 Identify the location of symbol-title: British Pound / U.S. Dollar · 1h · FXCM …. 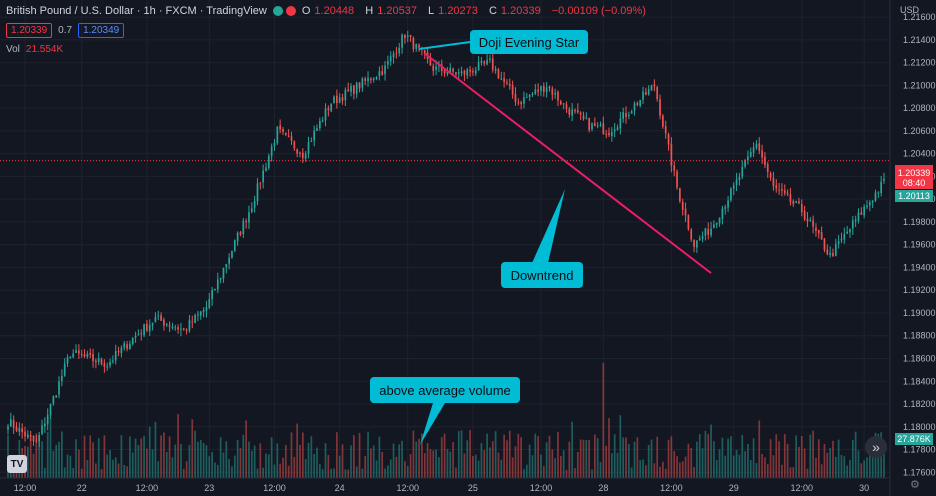
(136, 11).